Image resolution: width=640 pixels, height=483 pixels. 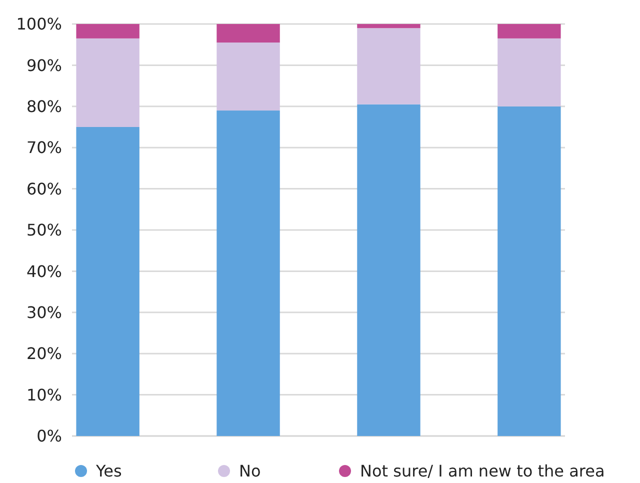 I want to click on y-tick-label: 20%, so click(x=44, y=354).